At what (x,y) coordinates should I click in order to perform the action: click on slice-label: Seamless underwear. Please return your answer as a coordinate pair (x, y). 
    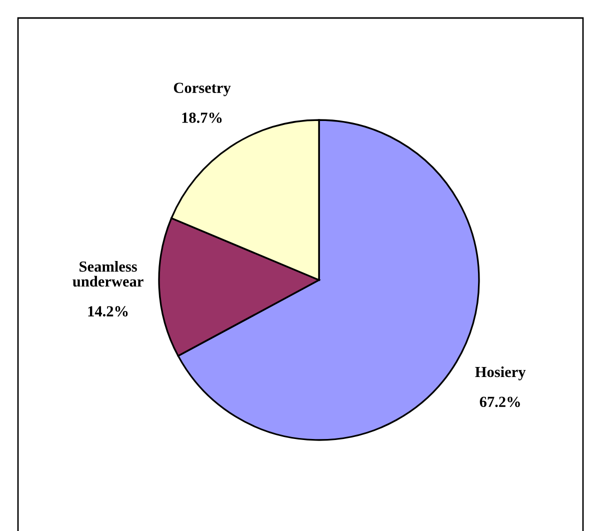
    Looking at the image, I should click on (108, 273).